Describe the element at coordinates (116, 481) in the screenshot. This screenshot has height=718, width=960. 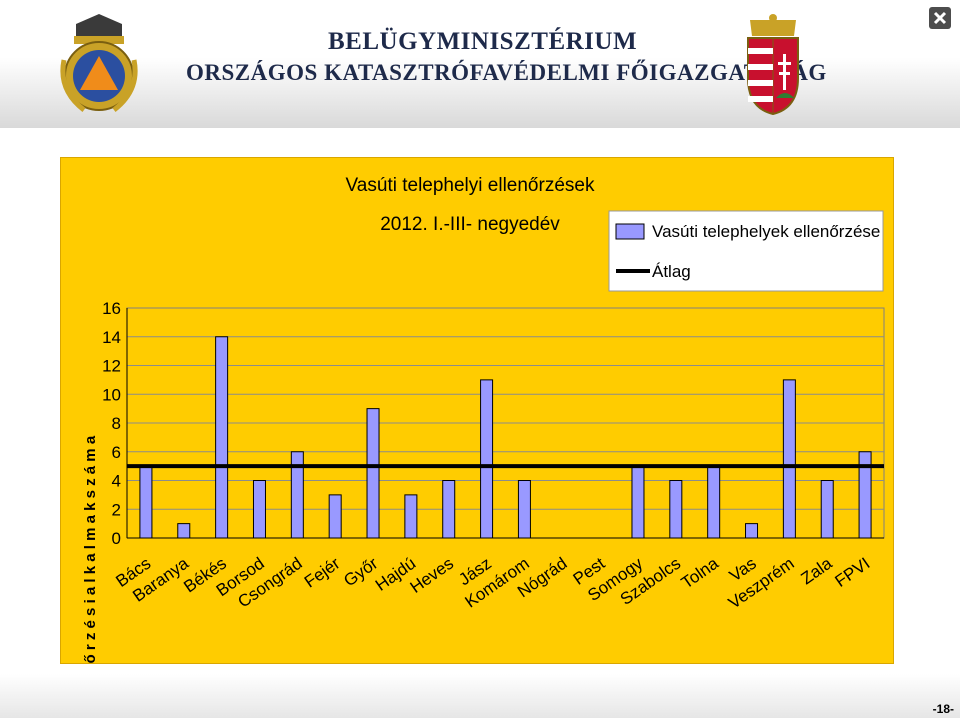
I see `y-tick-label: 4` at that location.